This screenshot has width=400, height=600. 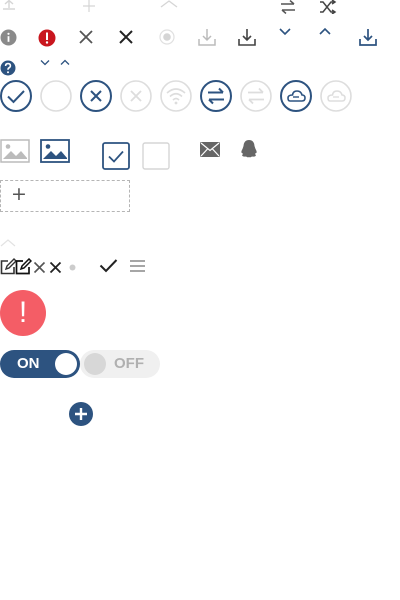 I want to click on switch-off-label: OFF, so click(x=129, y=363).